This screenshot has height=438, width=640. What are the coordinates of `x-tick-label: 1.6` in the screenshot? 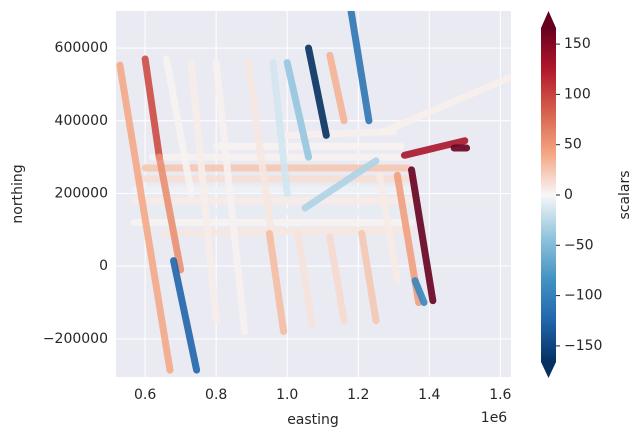 It's located at (500, 395).